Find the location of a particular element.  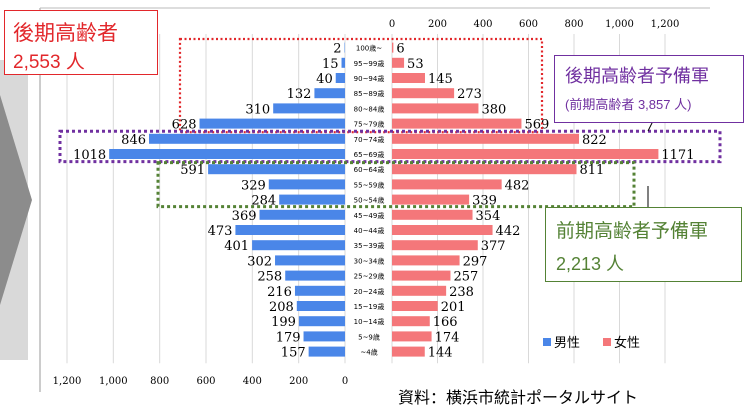

age-group-label: 10~14歳 is located at coordinates (369, 321).